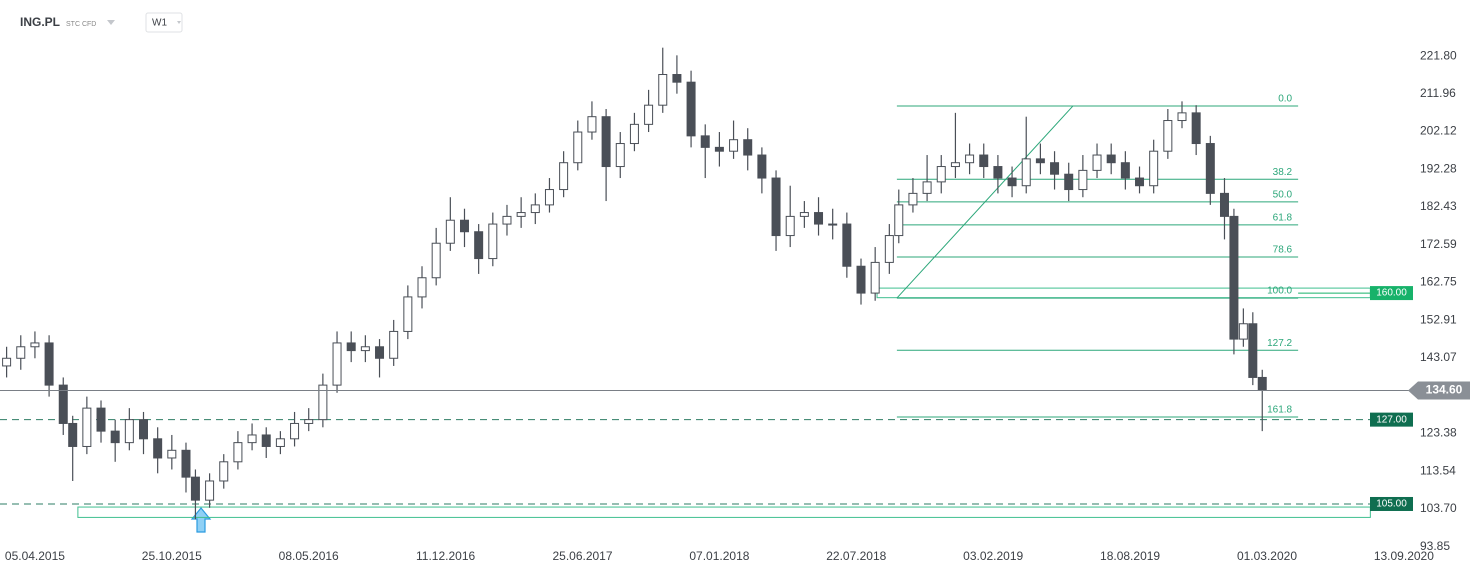 The image size is (1482, 574). What do you see at coordinates (582, 556) in the screenshot?
I see `x-tick-label: 25.06.2017` at bounding box center [582, 556].